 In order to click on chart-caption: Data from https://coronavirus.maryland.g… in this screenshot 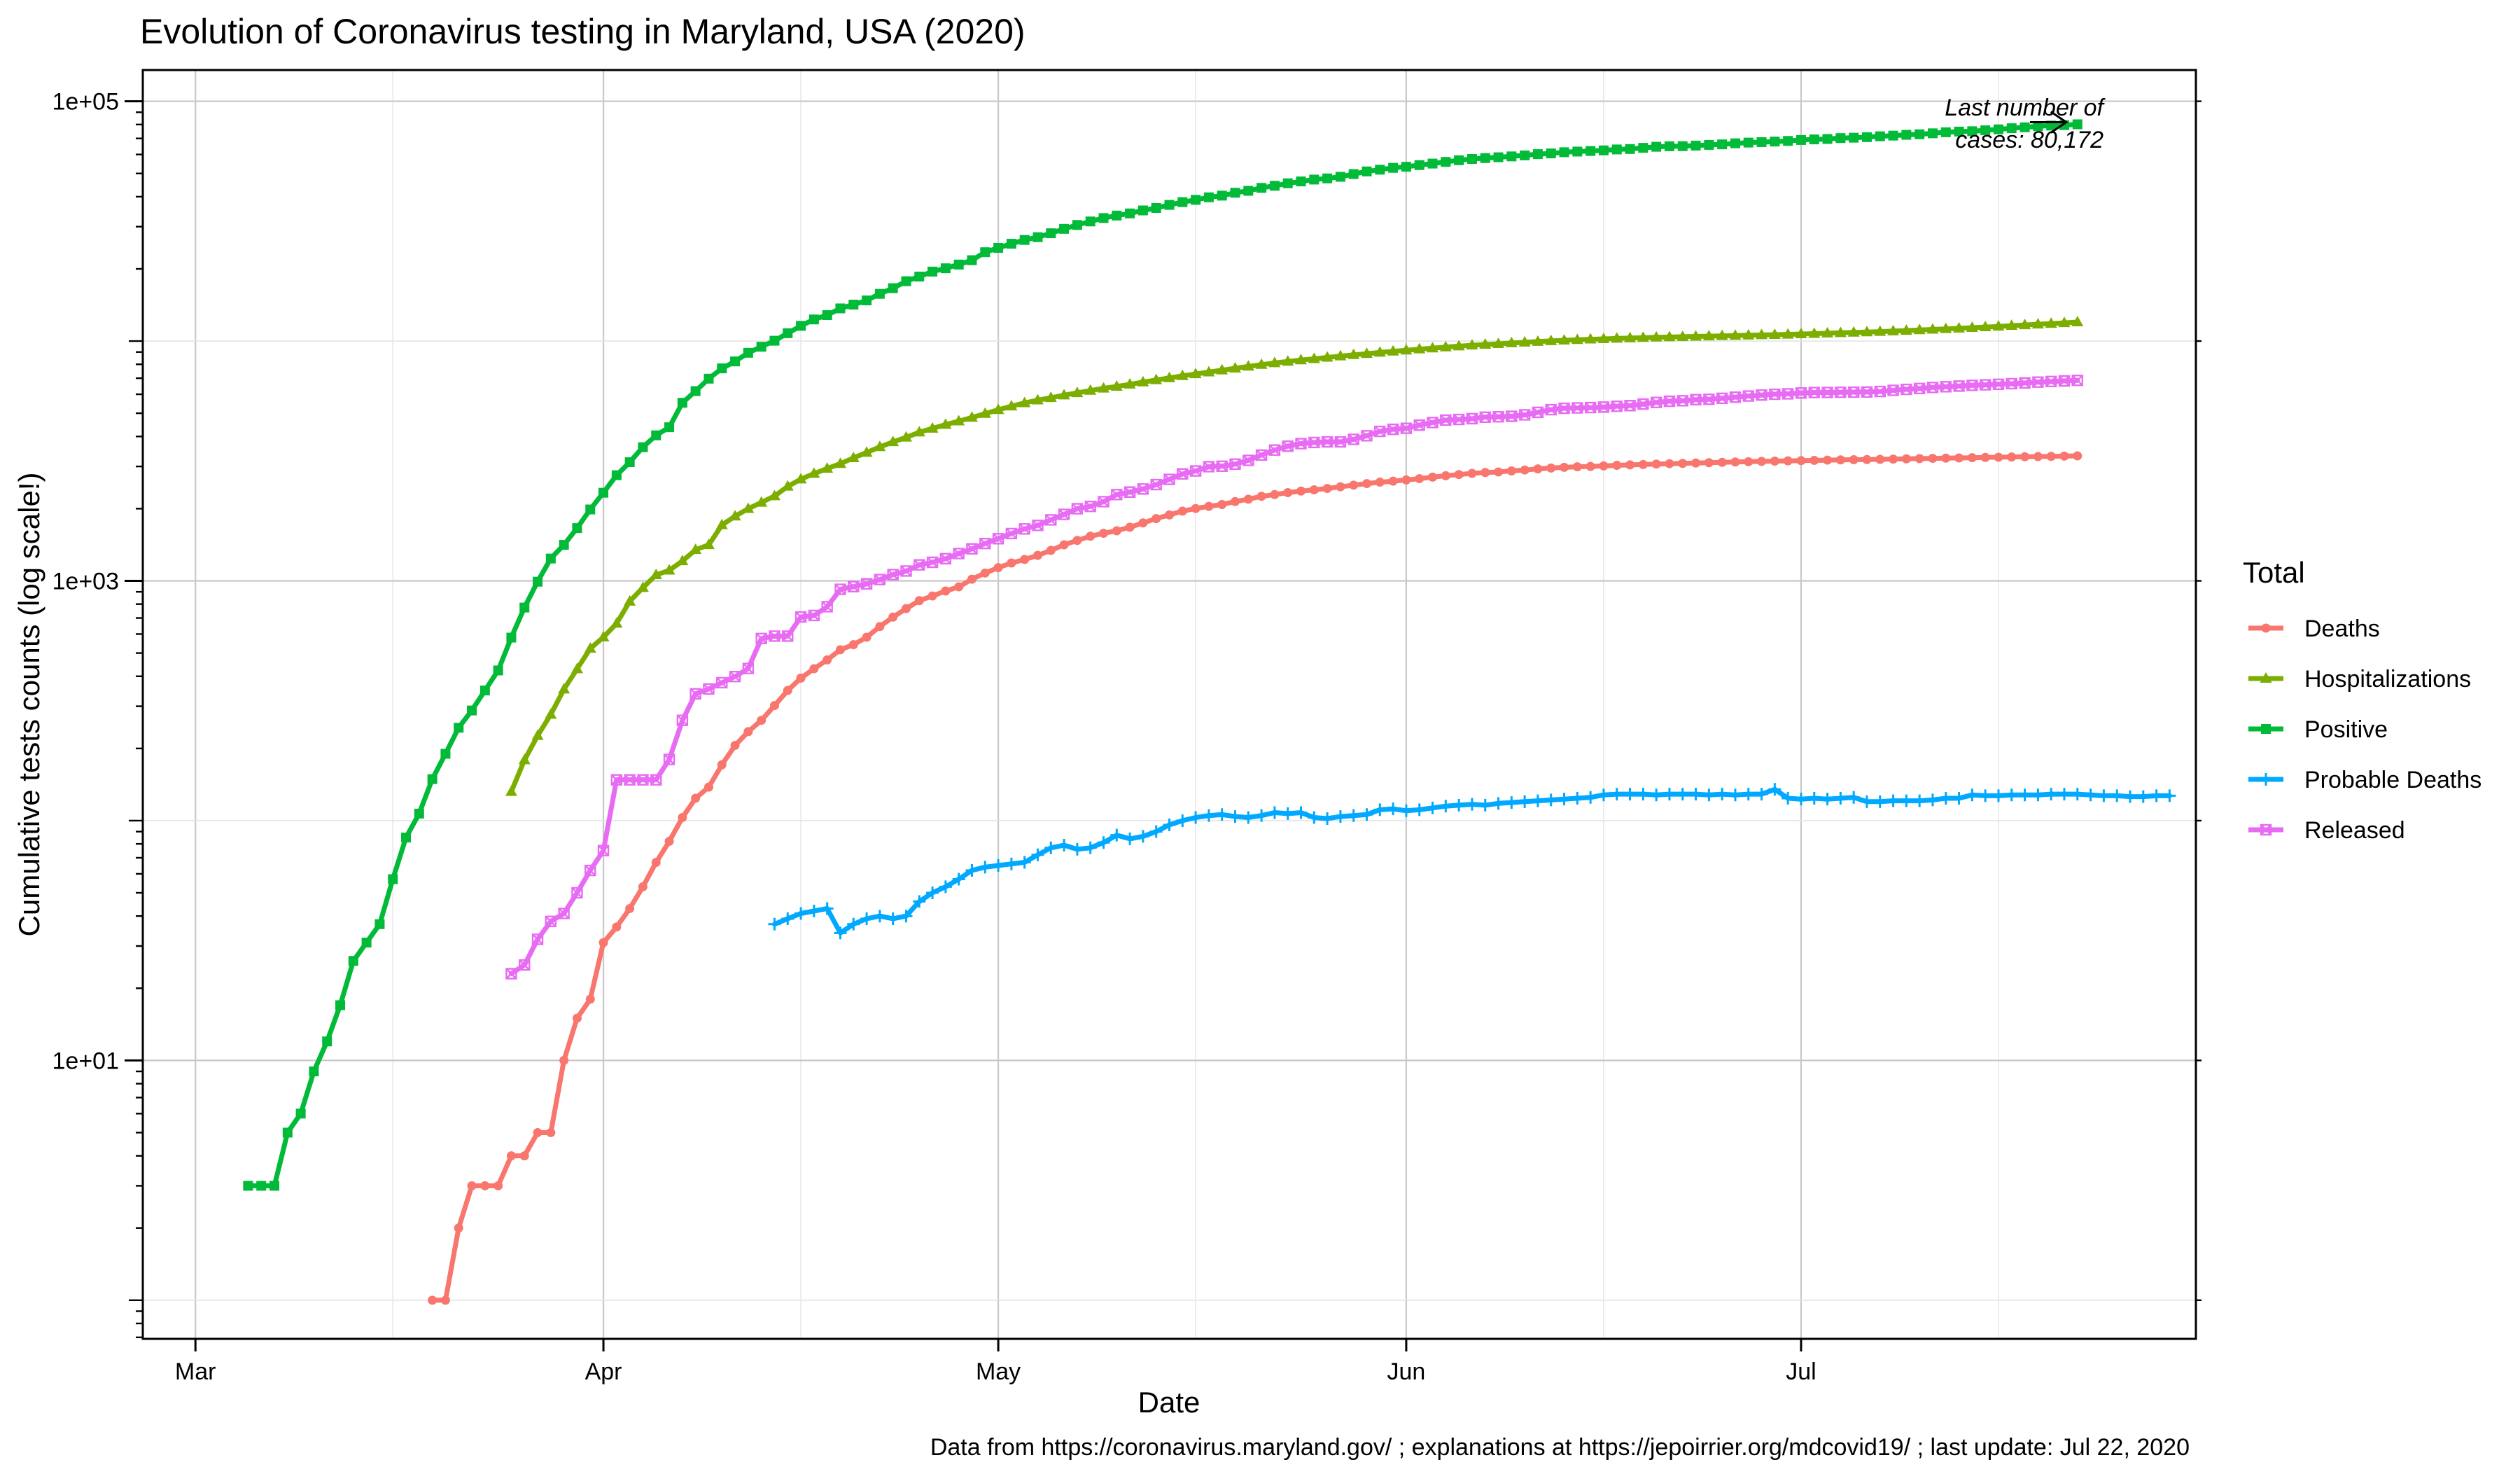, I will do `click(1560, 1447)`.